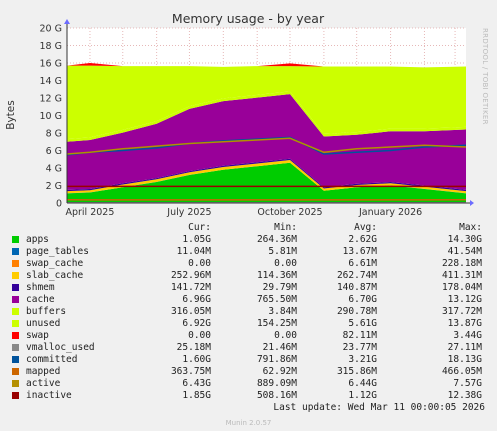 Image resolution: width=497 pixels, height=431 pixels. What do you see at coordinates (196, 239) in the screenshot?
I see `legend-cur: 1.05G` at bounding box center [196, 239].